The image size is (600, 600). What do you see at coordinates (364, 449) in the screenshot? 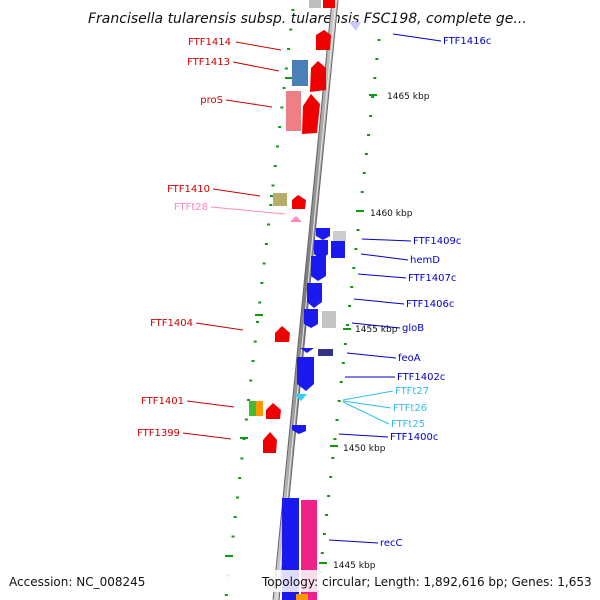
I see `scale-label-1450: 1450 kbp` at bounding box center [364, 449].